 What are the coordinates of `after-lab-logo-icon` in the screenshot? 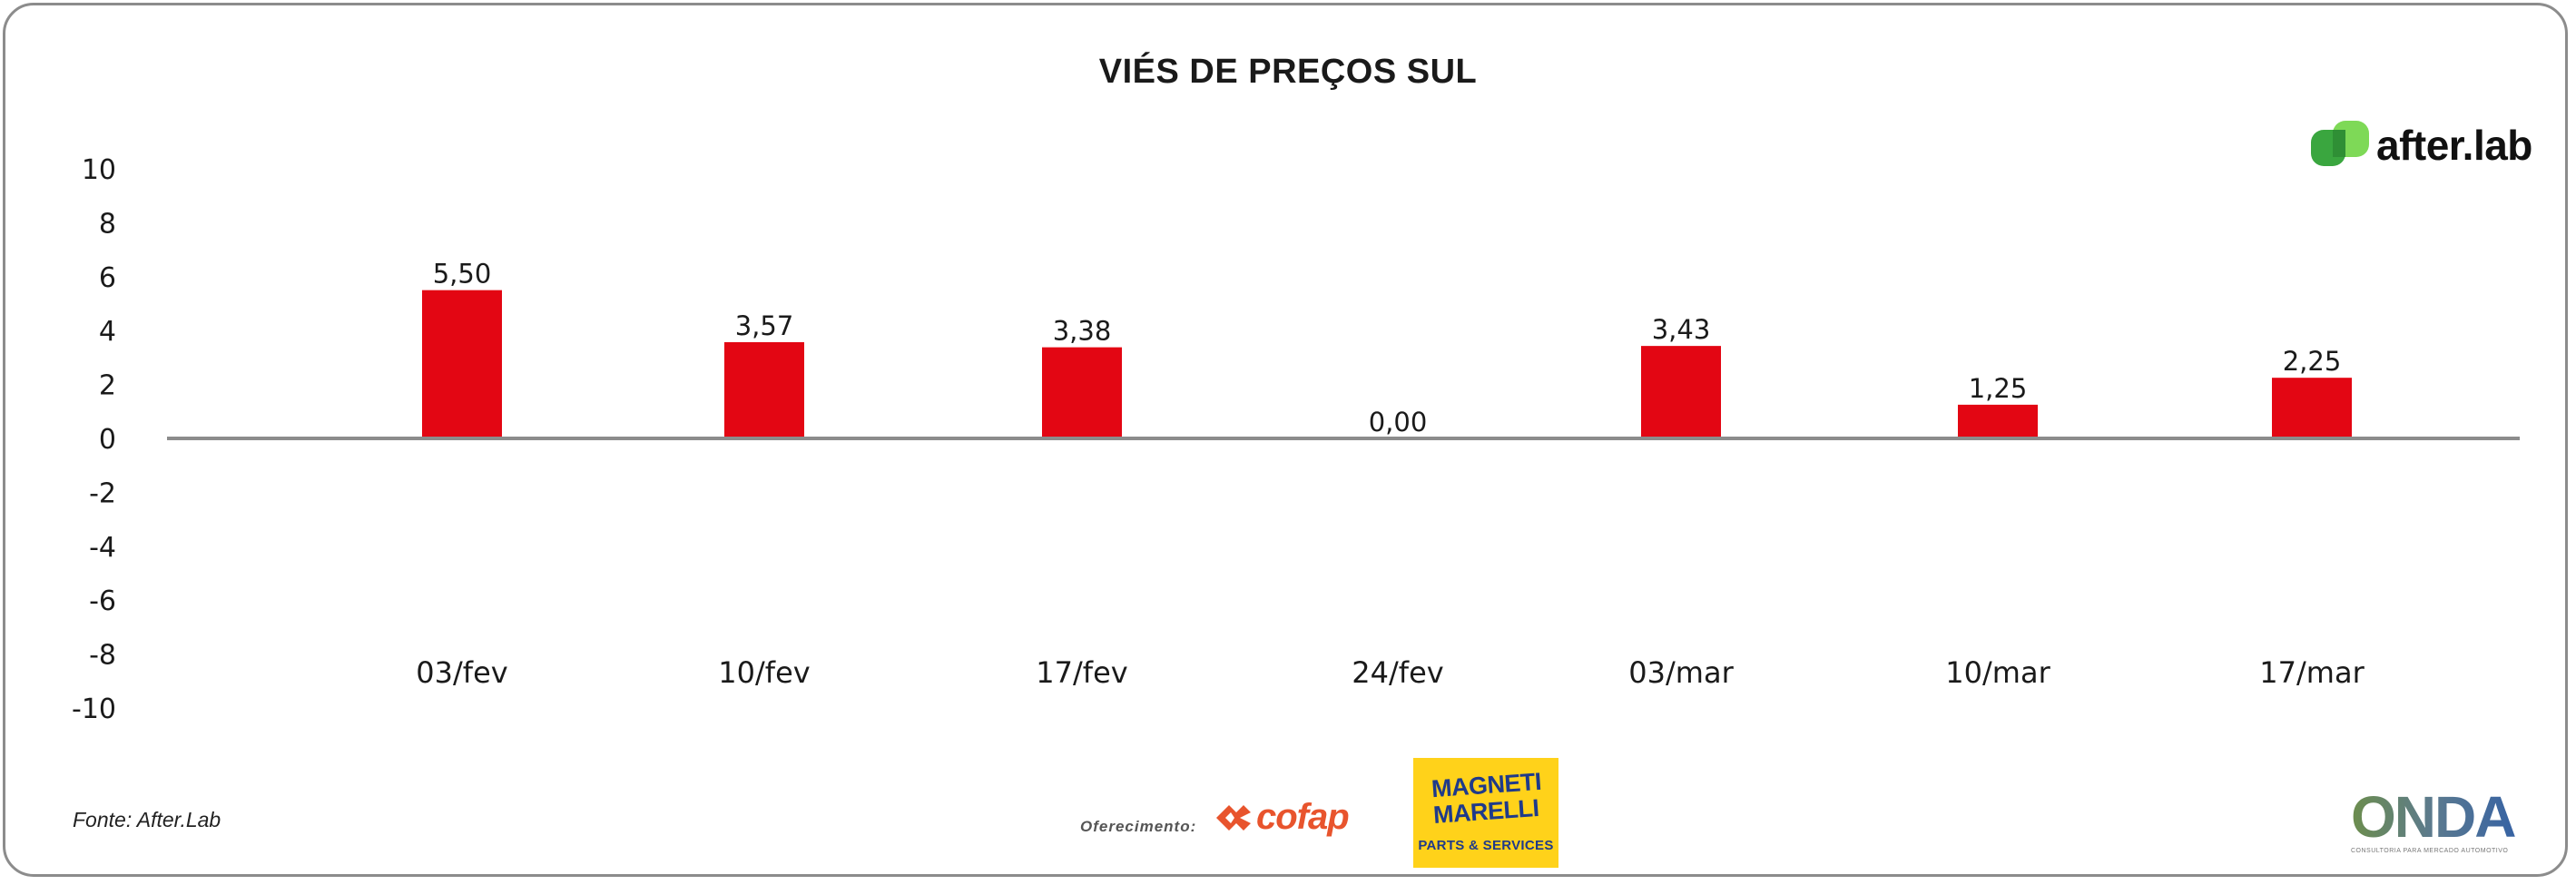 It's located at (2341, 145).